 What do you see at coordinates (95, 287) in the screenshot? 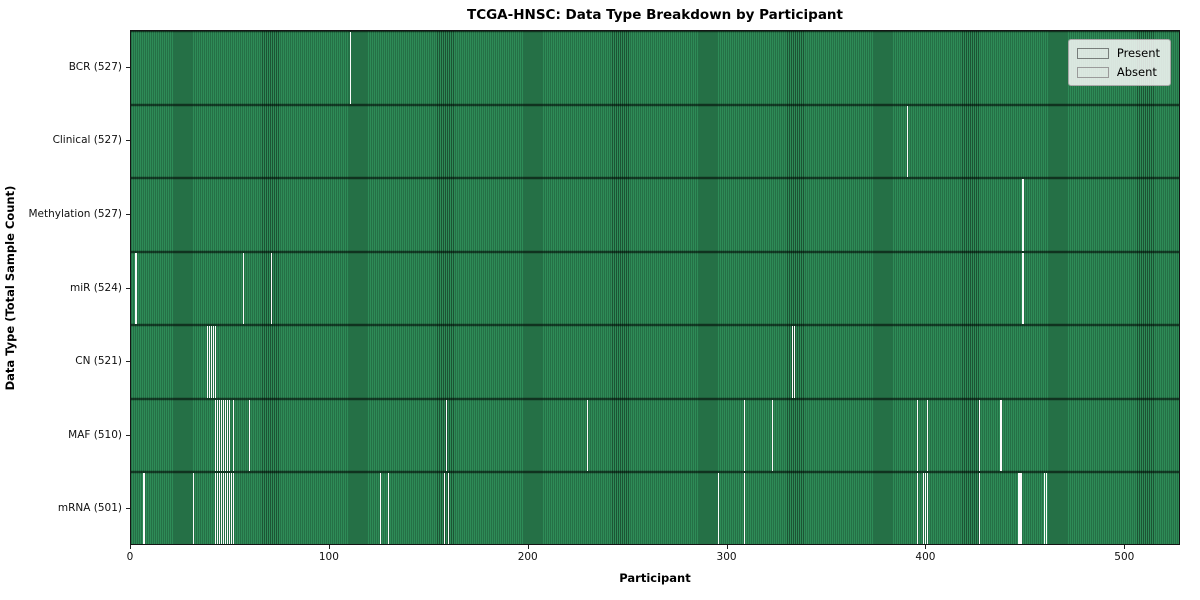
I see `y-tick-label: miR (524)` at bounding box center [95, 287].